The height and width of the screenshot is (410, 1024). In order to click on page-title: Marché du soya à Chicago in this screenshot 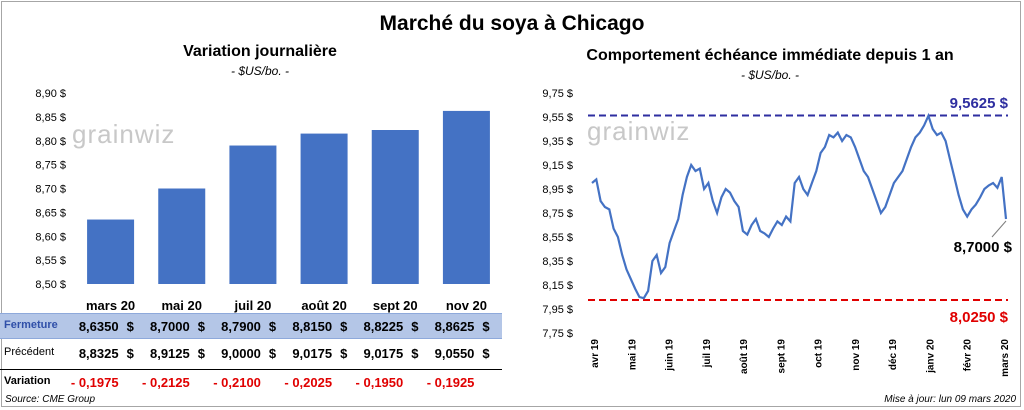, I will do `click(512, 23)`.